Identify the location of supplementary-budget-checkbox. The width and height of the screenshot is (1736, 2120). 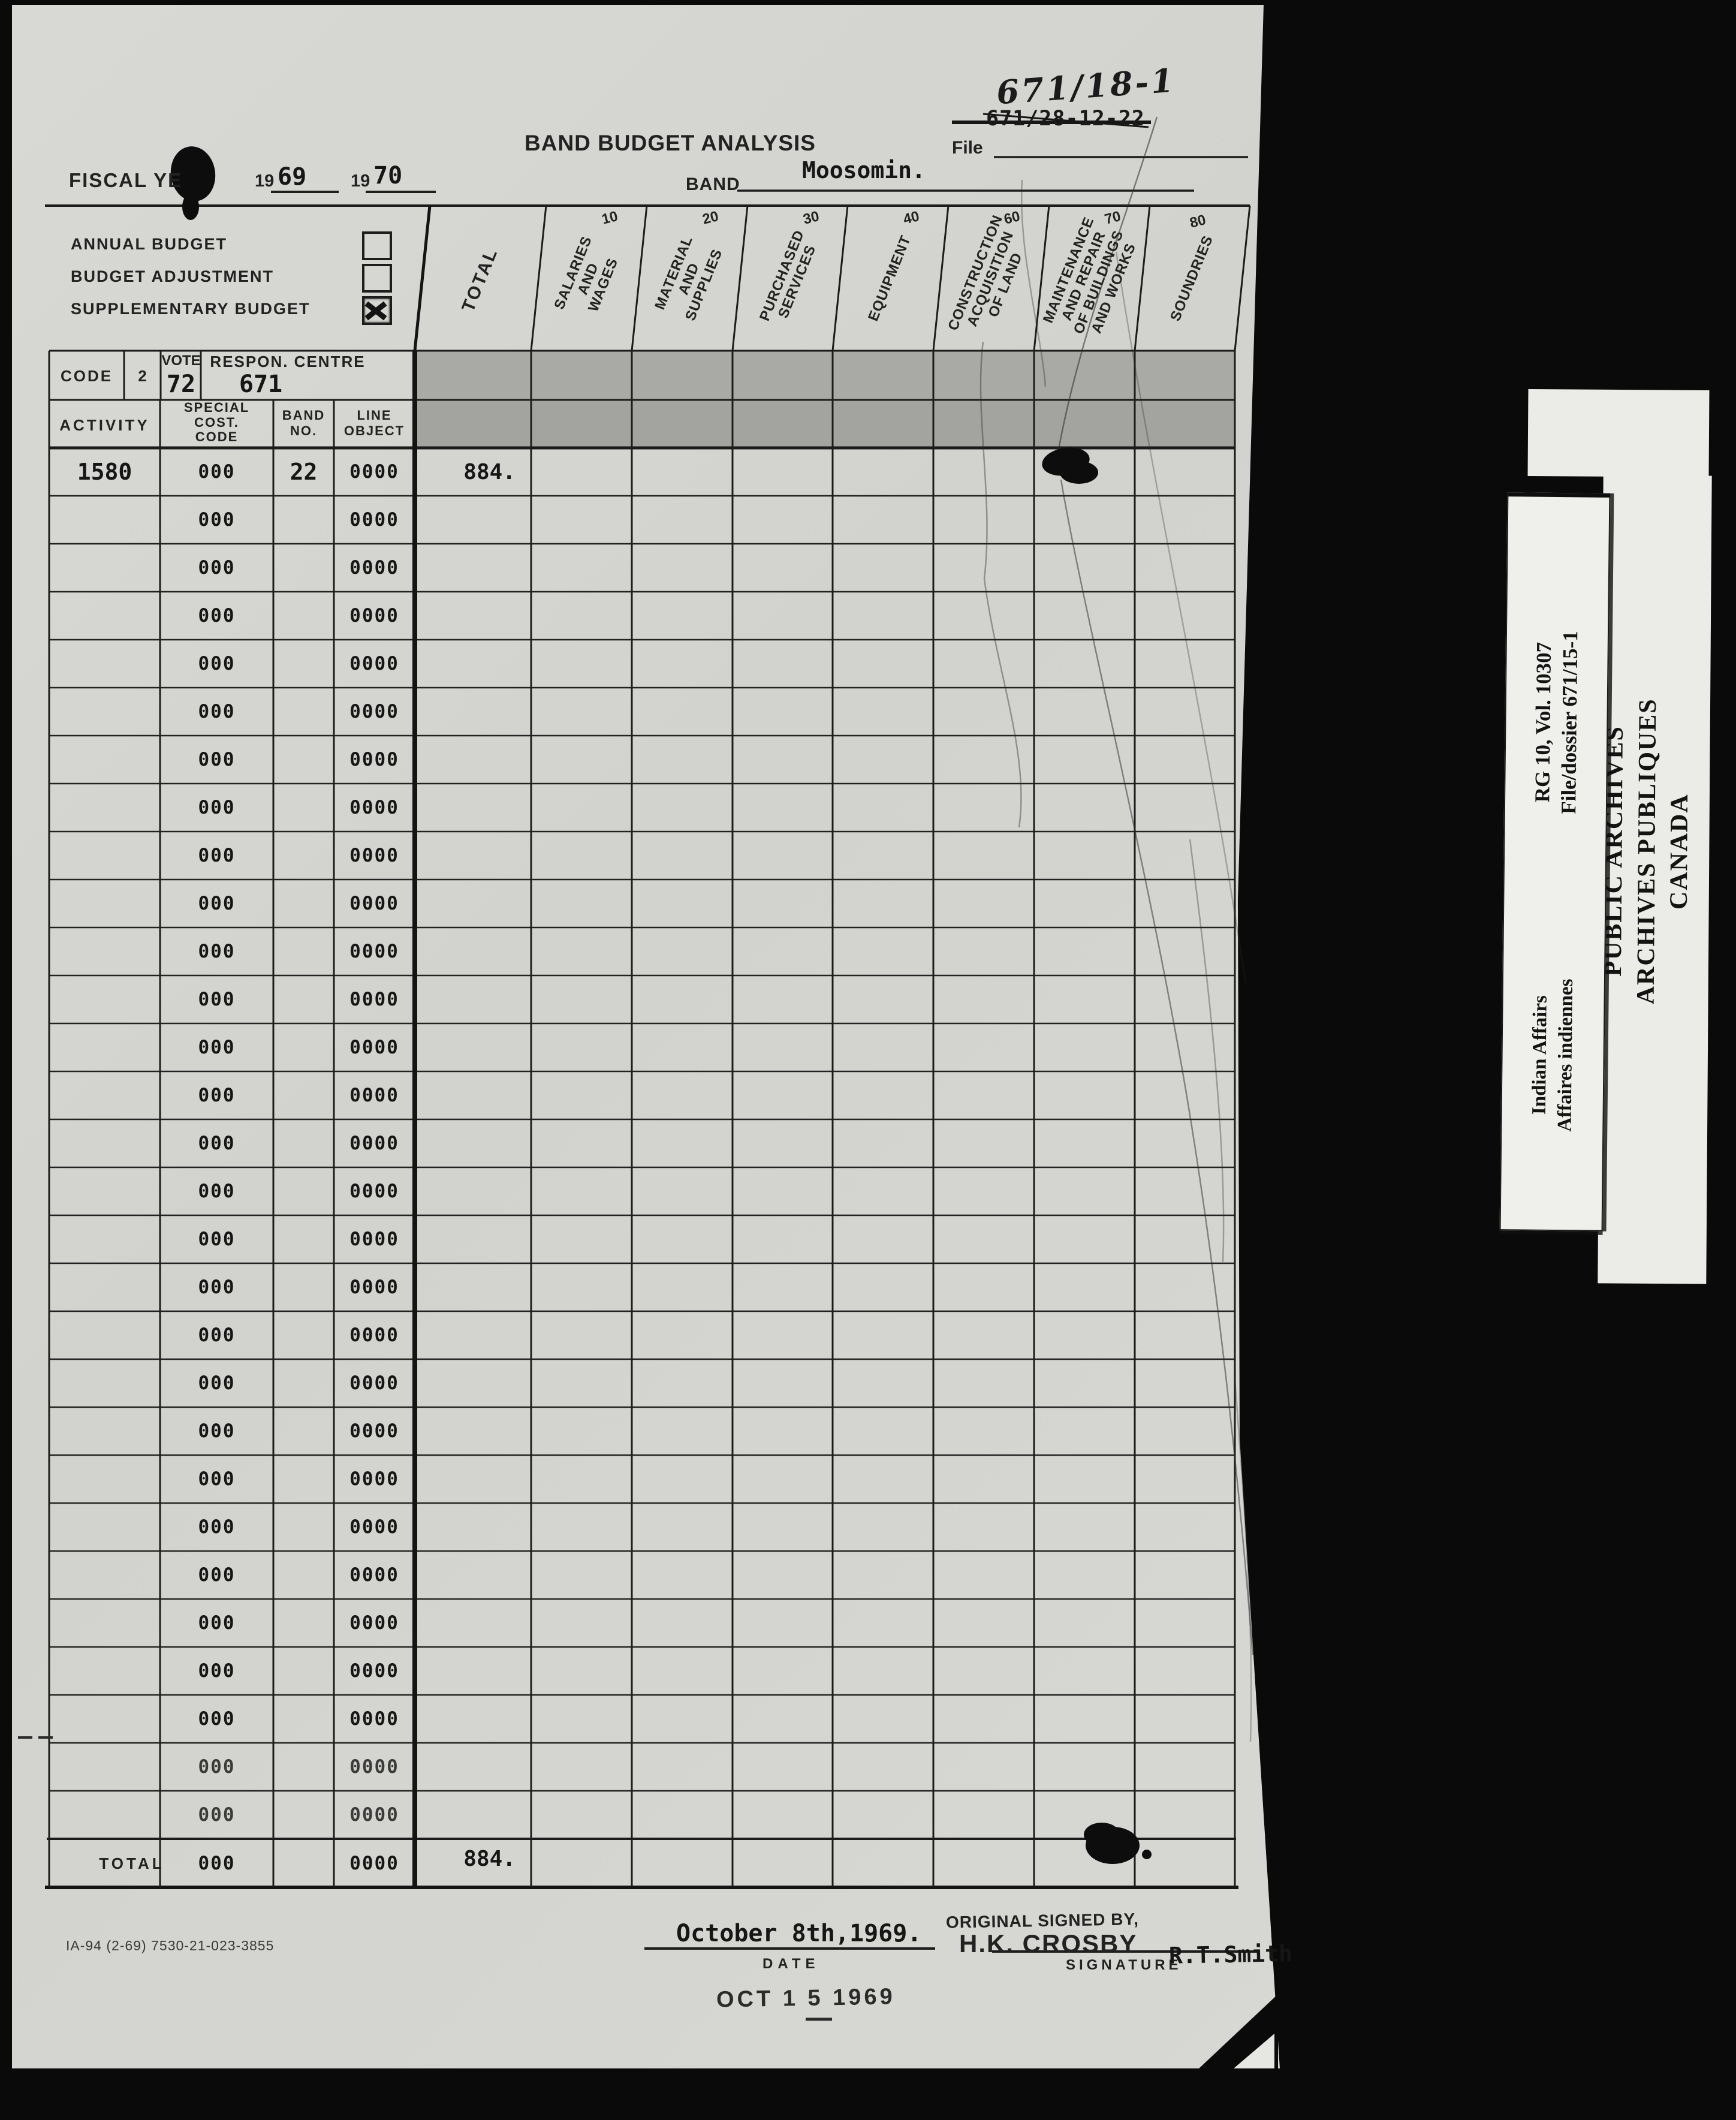
(377, 310).